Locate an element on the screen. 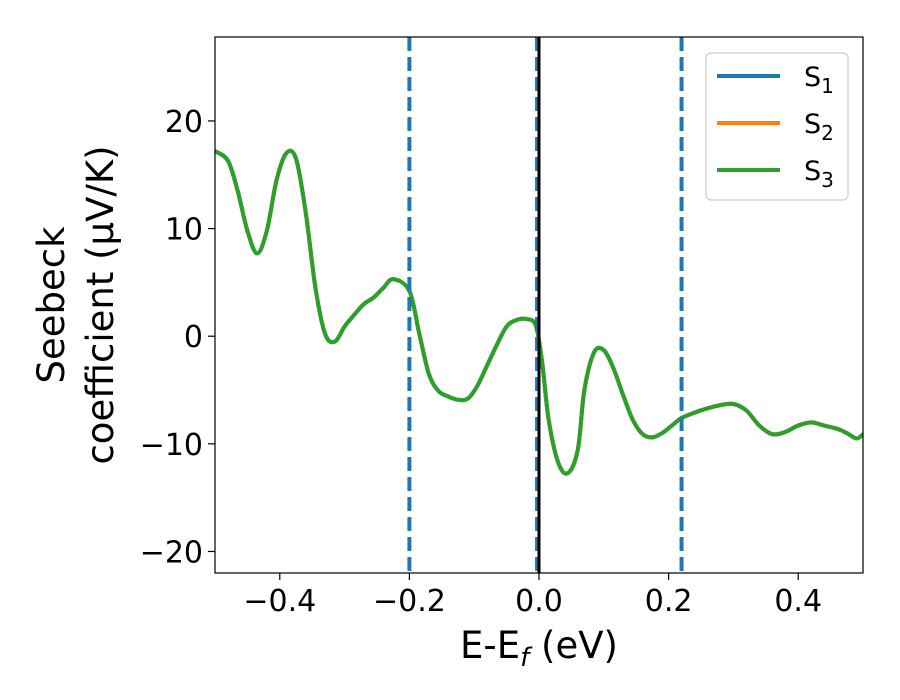 The height and width of the screenshot is (700, 900). x-tick-label: −0.4 is located at coordinates (279, 601).